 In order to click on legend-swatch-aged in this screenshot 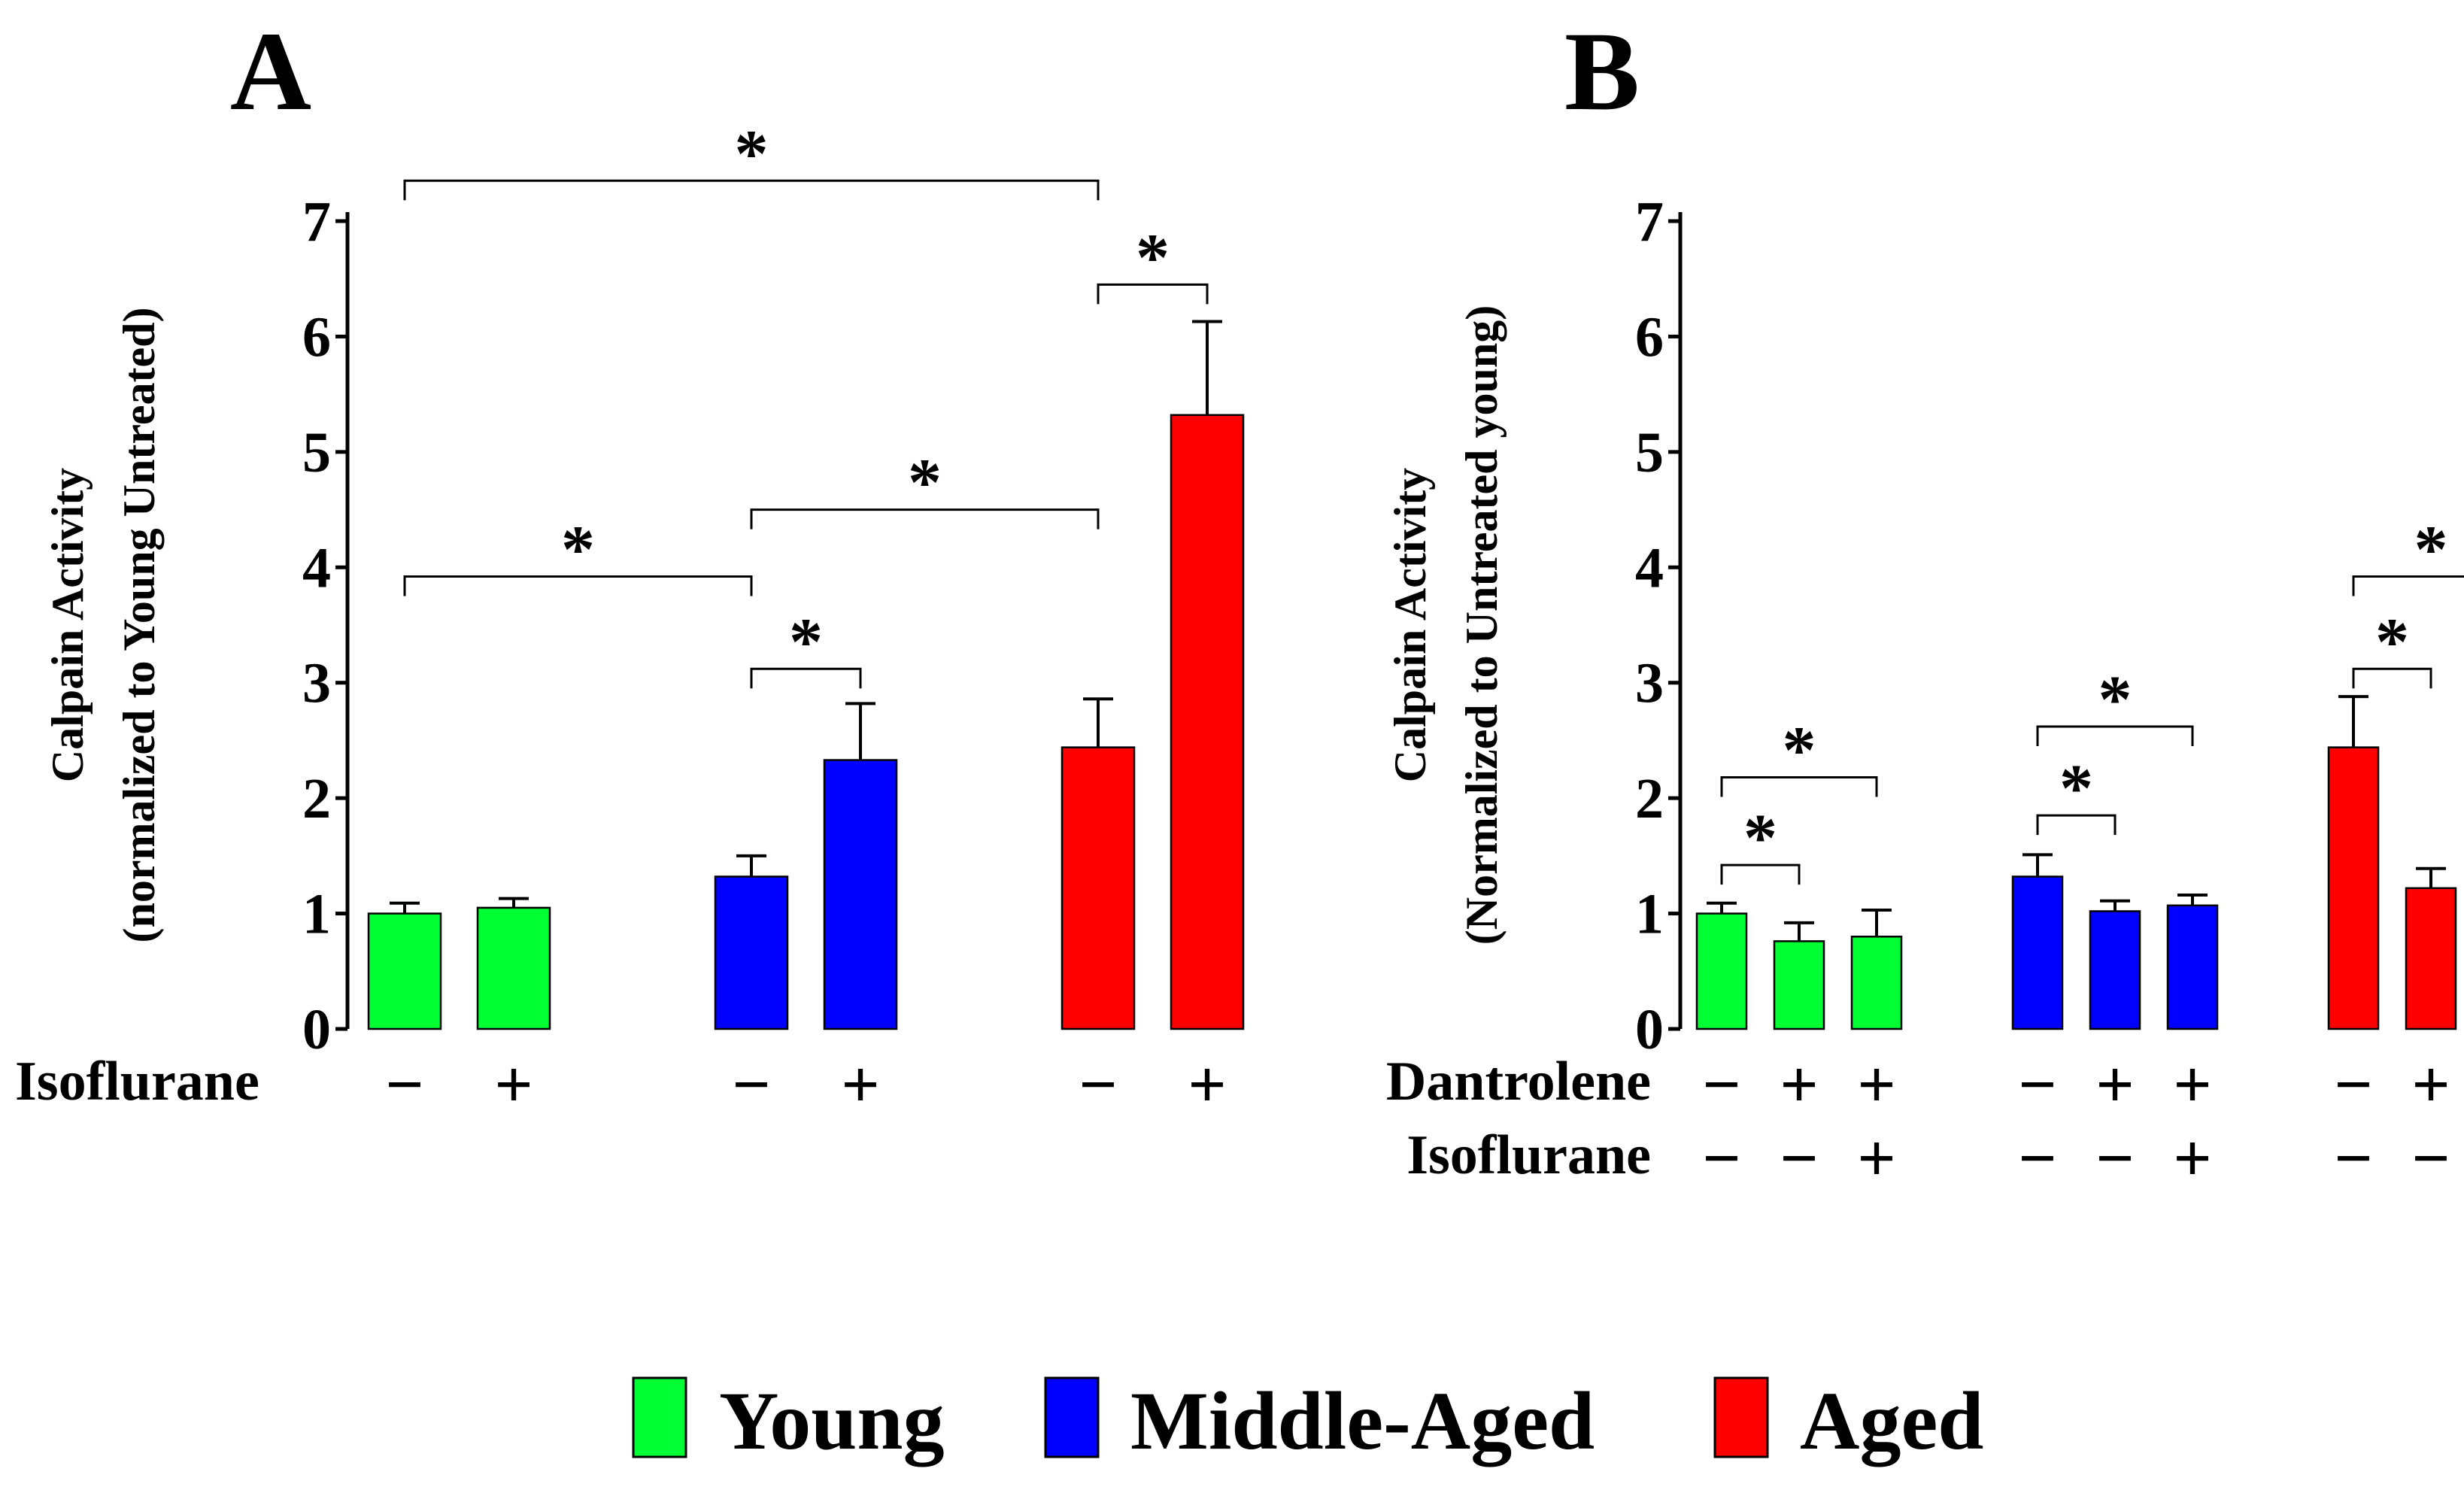, I will do `click(1741, 1417)`.